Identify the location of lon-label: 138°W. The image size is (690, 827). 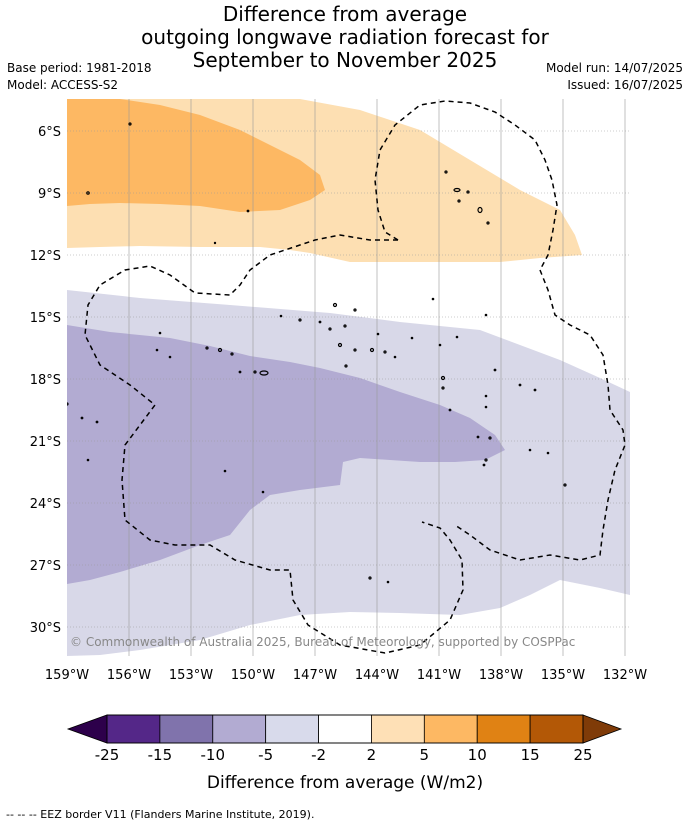
(501, 675).